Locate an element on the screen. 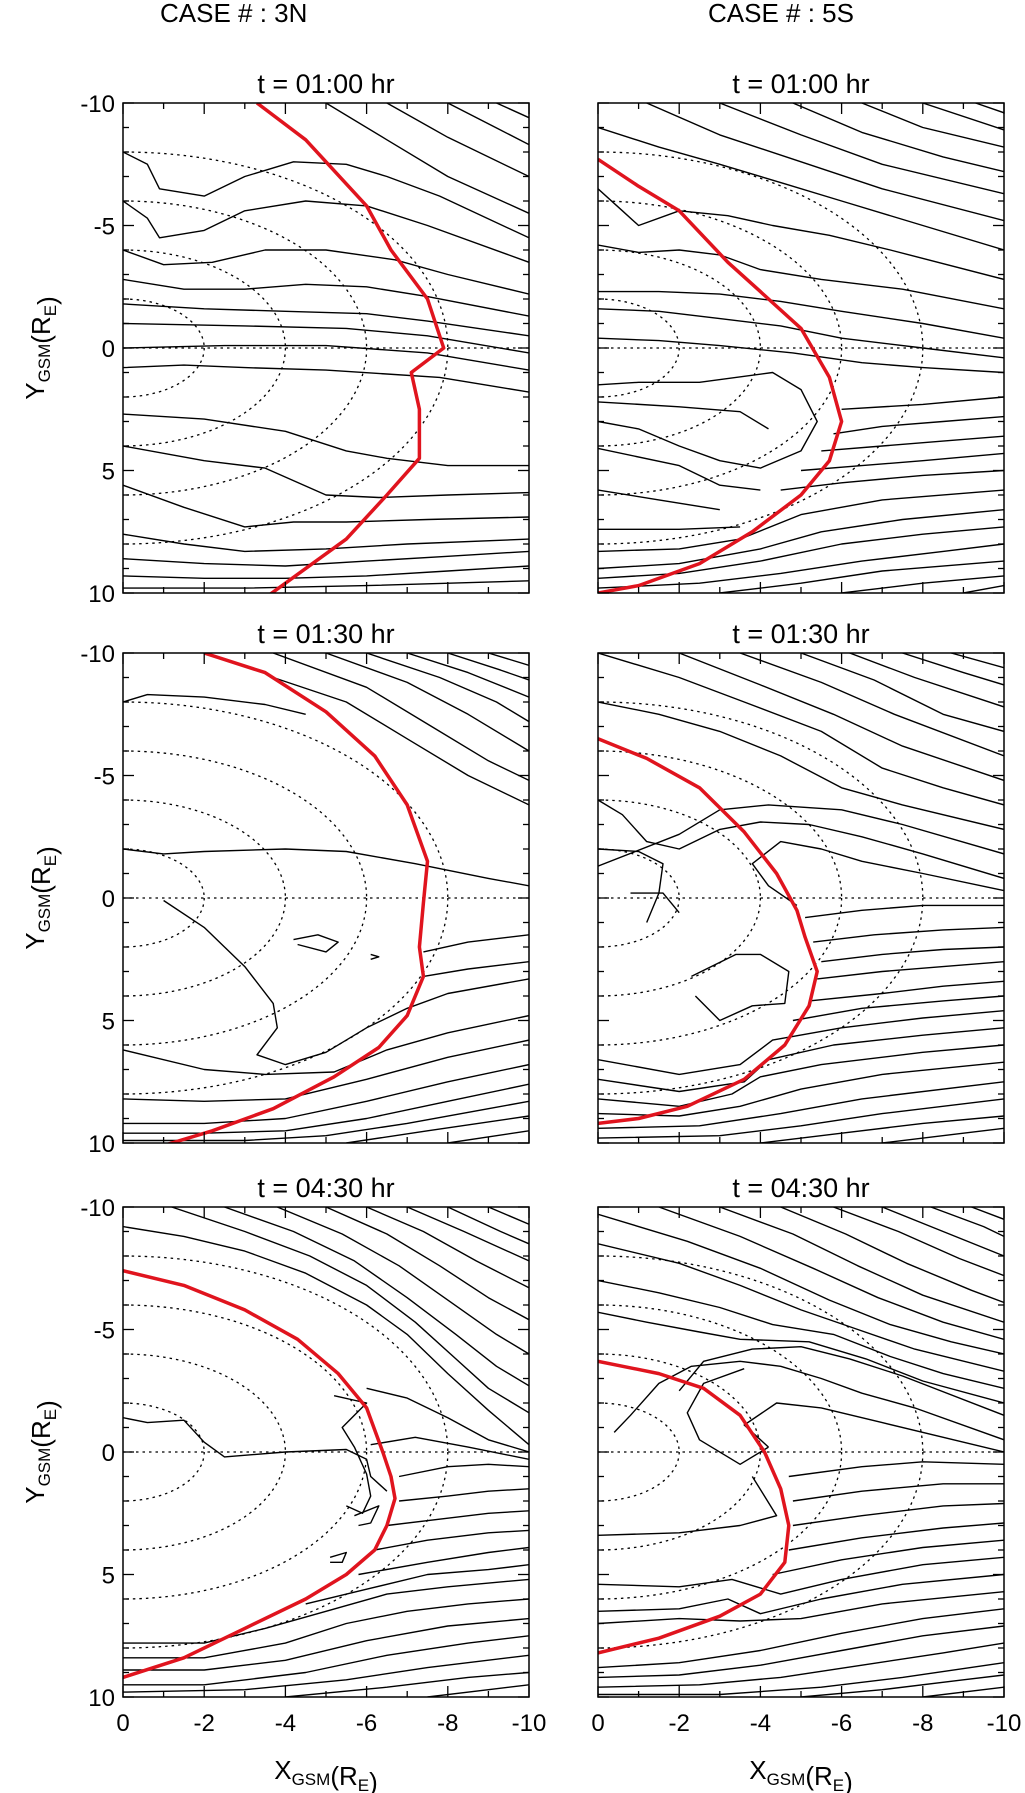 This screenshot has height=1793, width=1025. panel-1: t = 01:00 hr -10 -5 0 5 10 YGSM(RE) is located at coordinates (275, 338).